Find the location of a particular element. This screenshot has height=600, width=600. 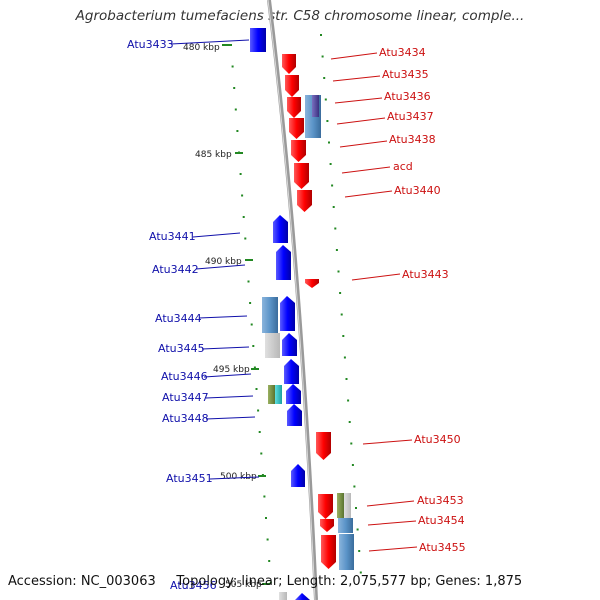

gene-atu3445 is located at coordinates (289, 344).